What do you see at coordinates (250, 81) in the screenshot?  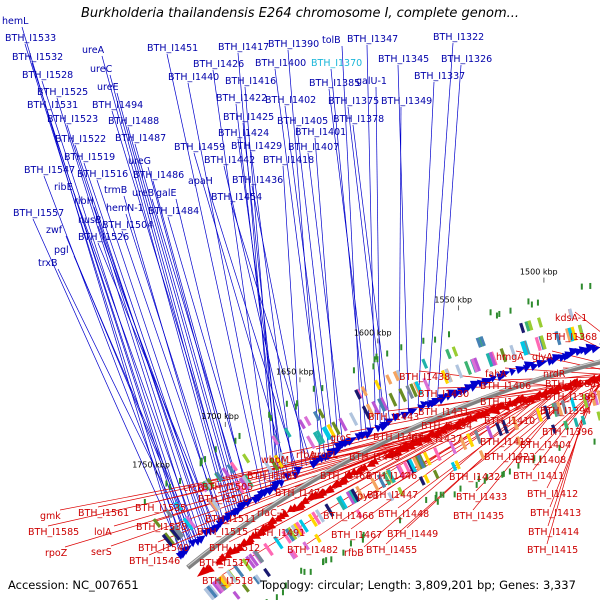 I see `gene-label: BTH_I1416` at bounding box center [250, 81].